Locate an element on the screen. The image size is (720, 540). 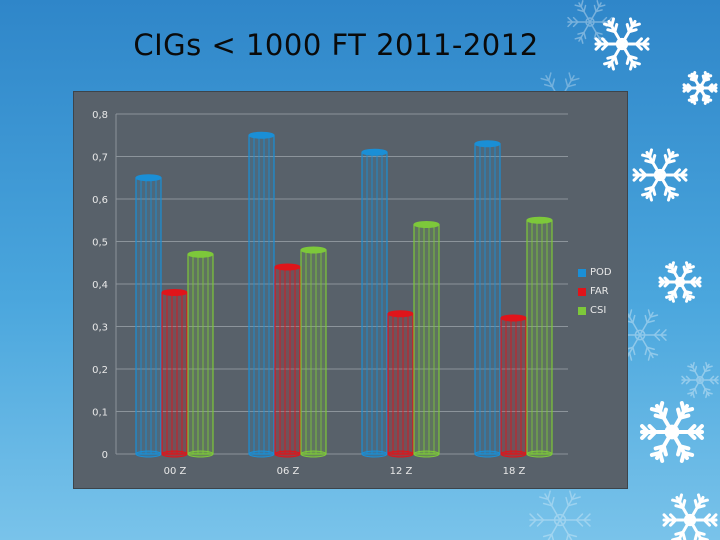
legend-item-far: FAR is located at coordinates (595, 291).